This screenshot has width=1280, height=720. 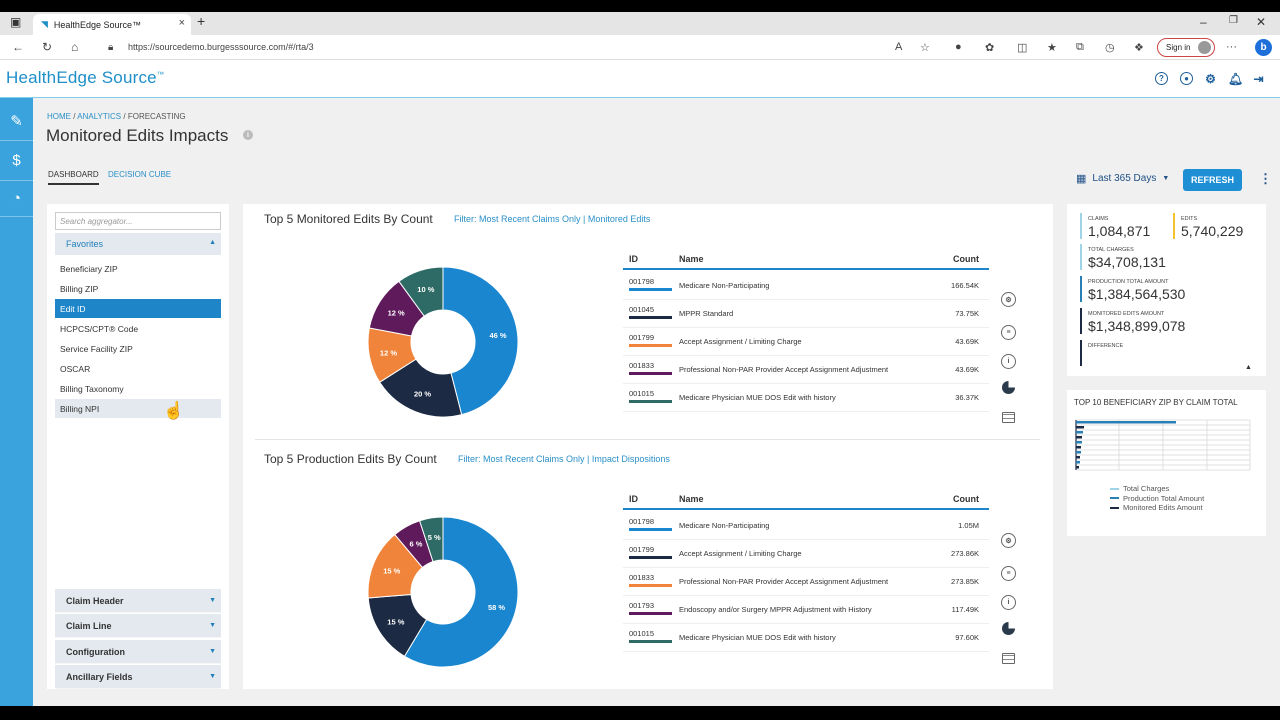 I want to click on rail-dashboard-gauge-icon: ◔, so click(x=16, y=199).